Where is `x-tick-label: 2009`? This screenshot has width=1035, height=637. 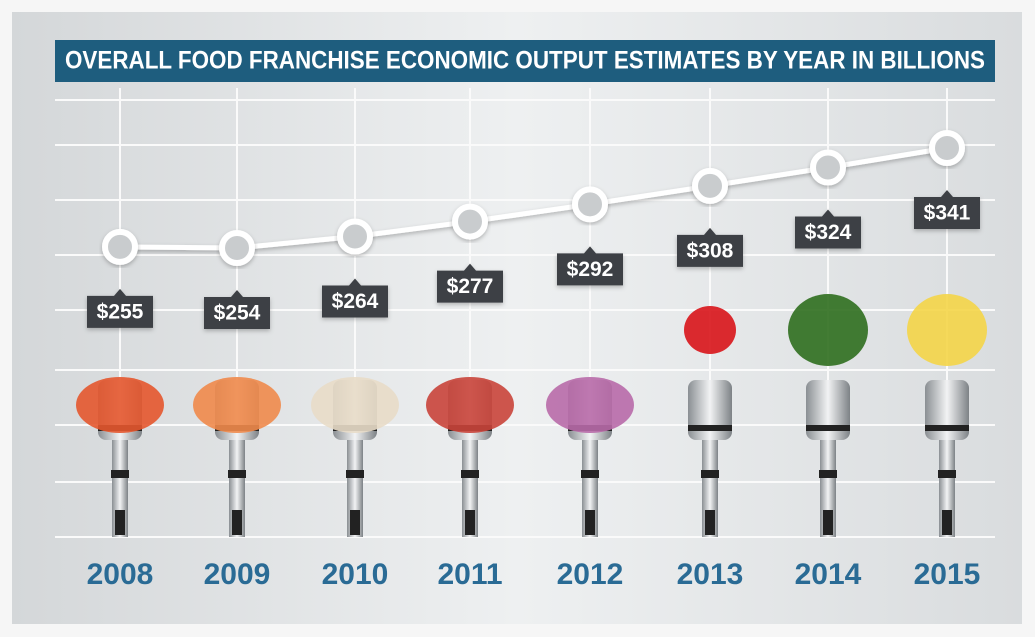
x-tick-label: 2009 is located at coordinates (237, 574).